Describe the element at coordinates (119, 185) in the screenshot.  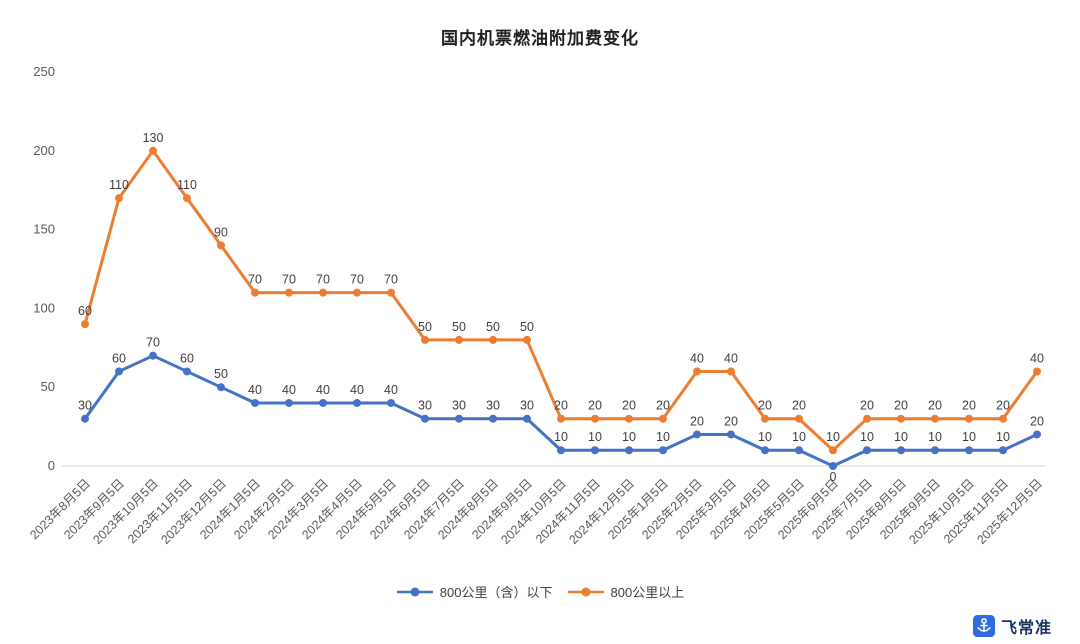
I see `svg-text: 110` at that location.